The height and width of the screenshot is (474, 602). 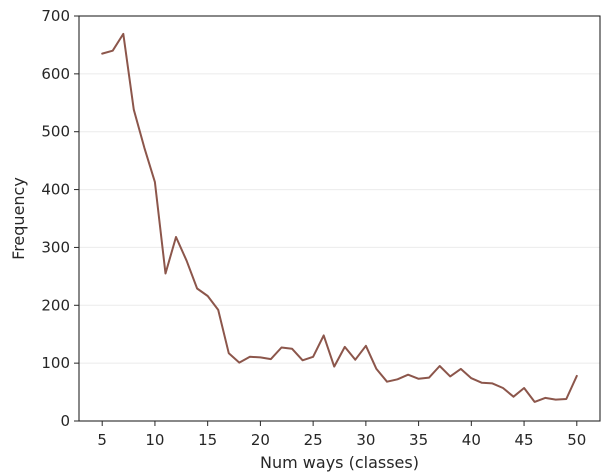 What do you see at coordinates (55, 16) in the screenshot?
I see `y-tick-label: 700` at bounding box center [55, 16].